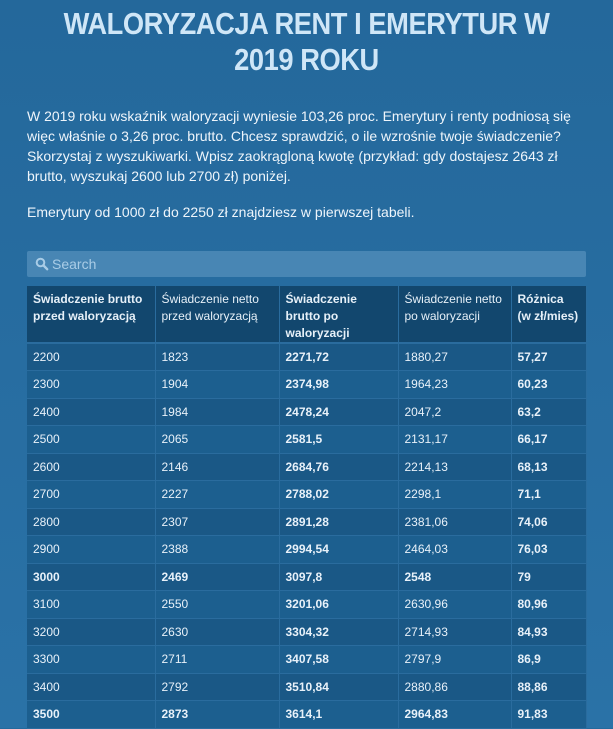  Describe the element at coordinates (306, 41) in the screenshot. I see `page-title: WALORYZACJA RENT I EMERYTUR W 2019 ROKU` at that location.